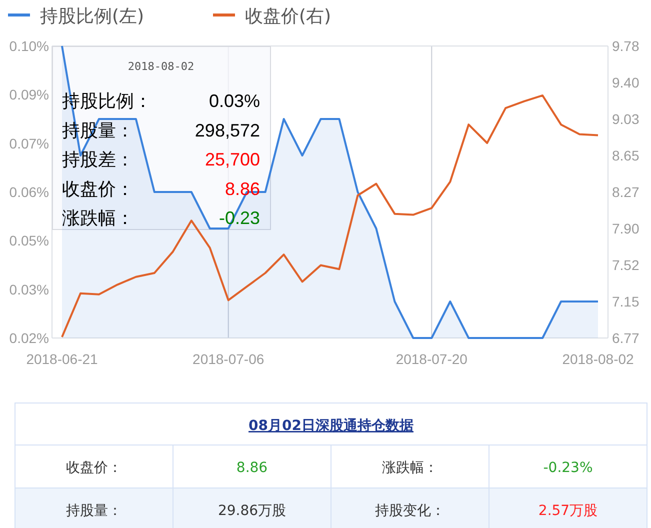 The height and width of the screenshot is (528, 651). What do you see at coordinates (29, 94) in the screenshot?
I see `y-tick-label: 0.09%` at bounding box center [29, 94].